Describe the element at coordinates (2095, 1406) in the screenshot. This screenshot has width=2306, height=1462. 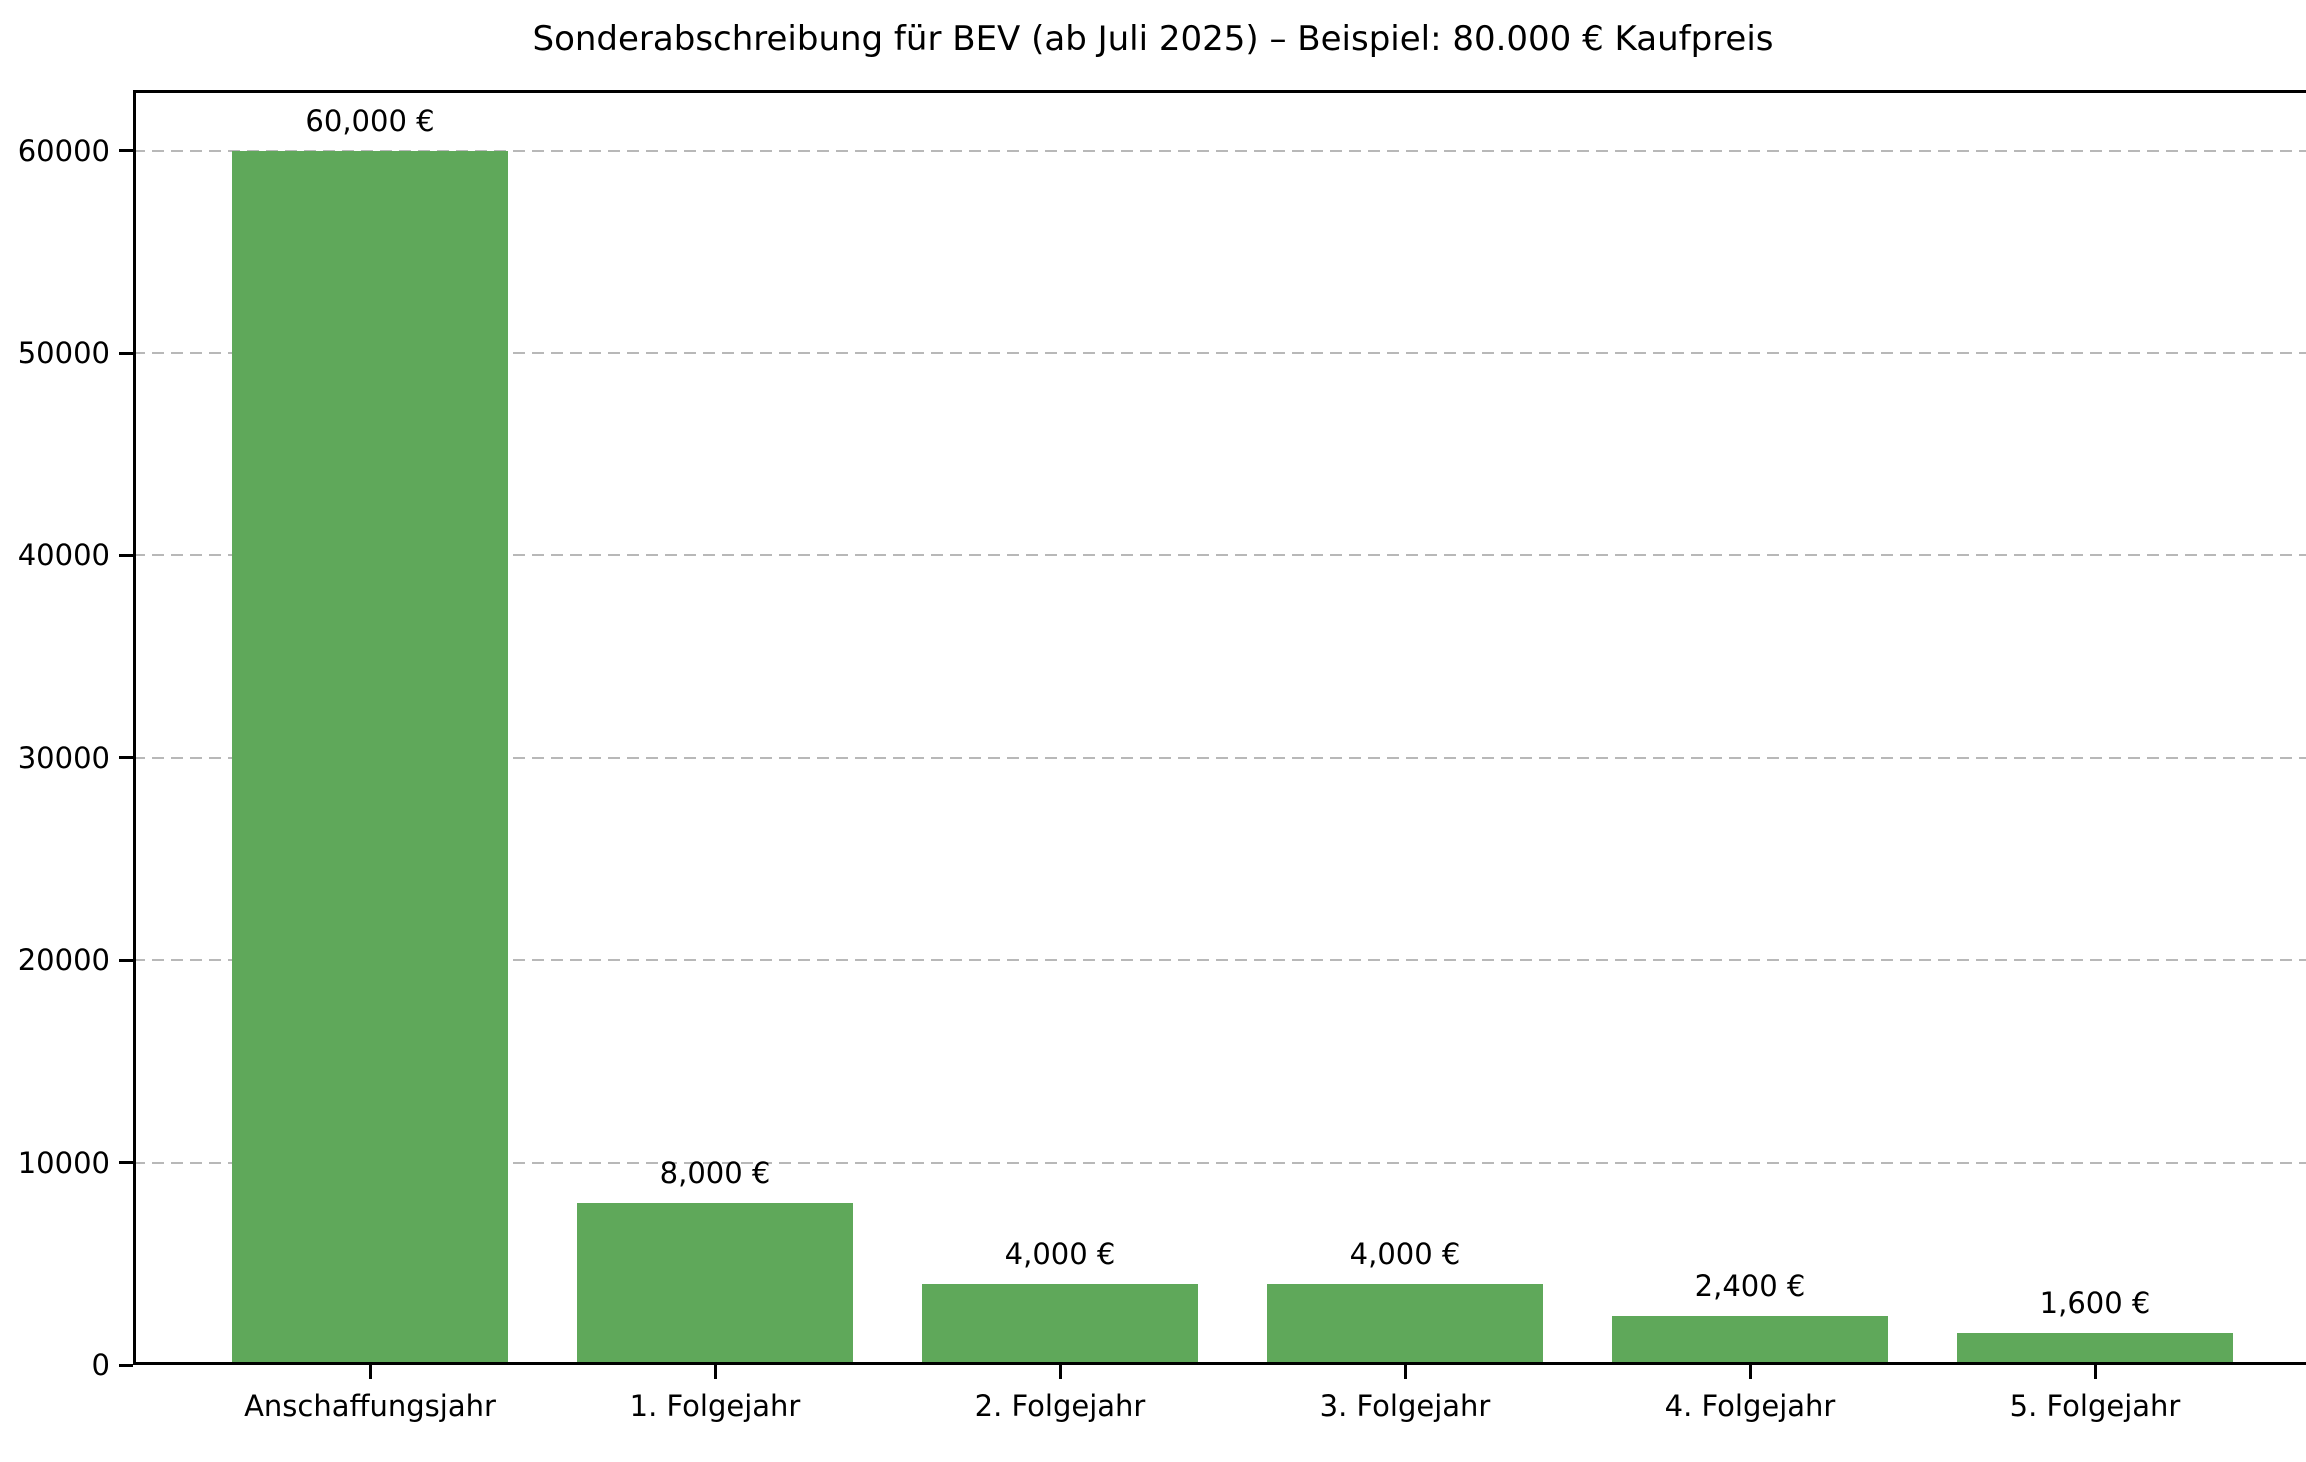
I see `x-tick-label: 5. Folgejahr` at that location.